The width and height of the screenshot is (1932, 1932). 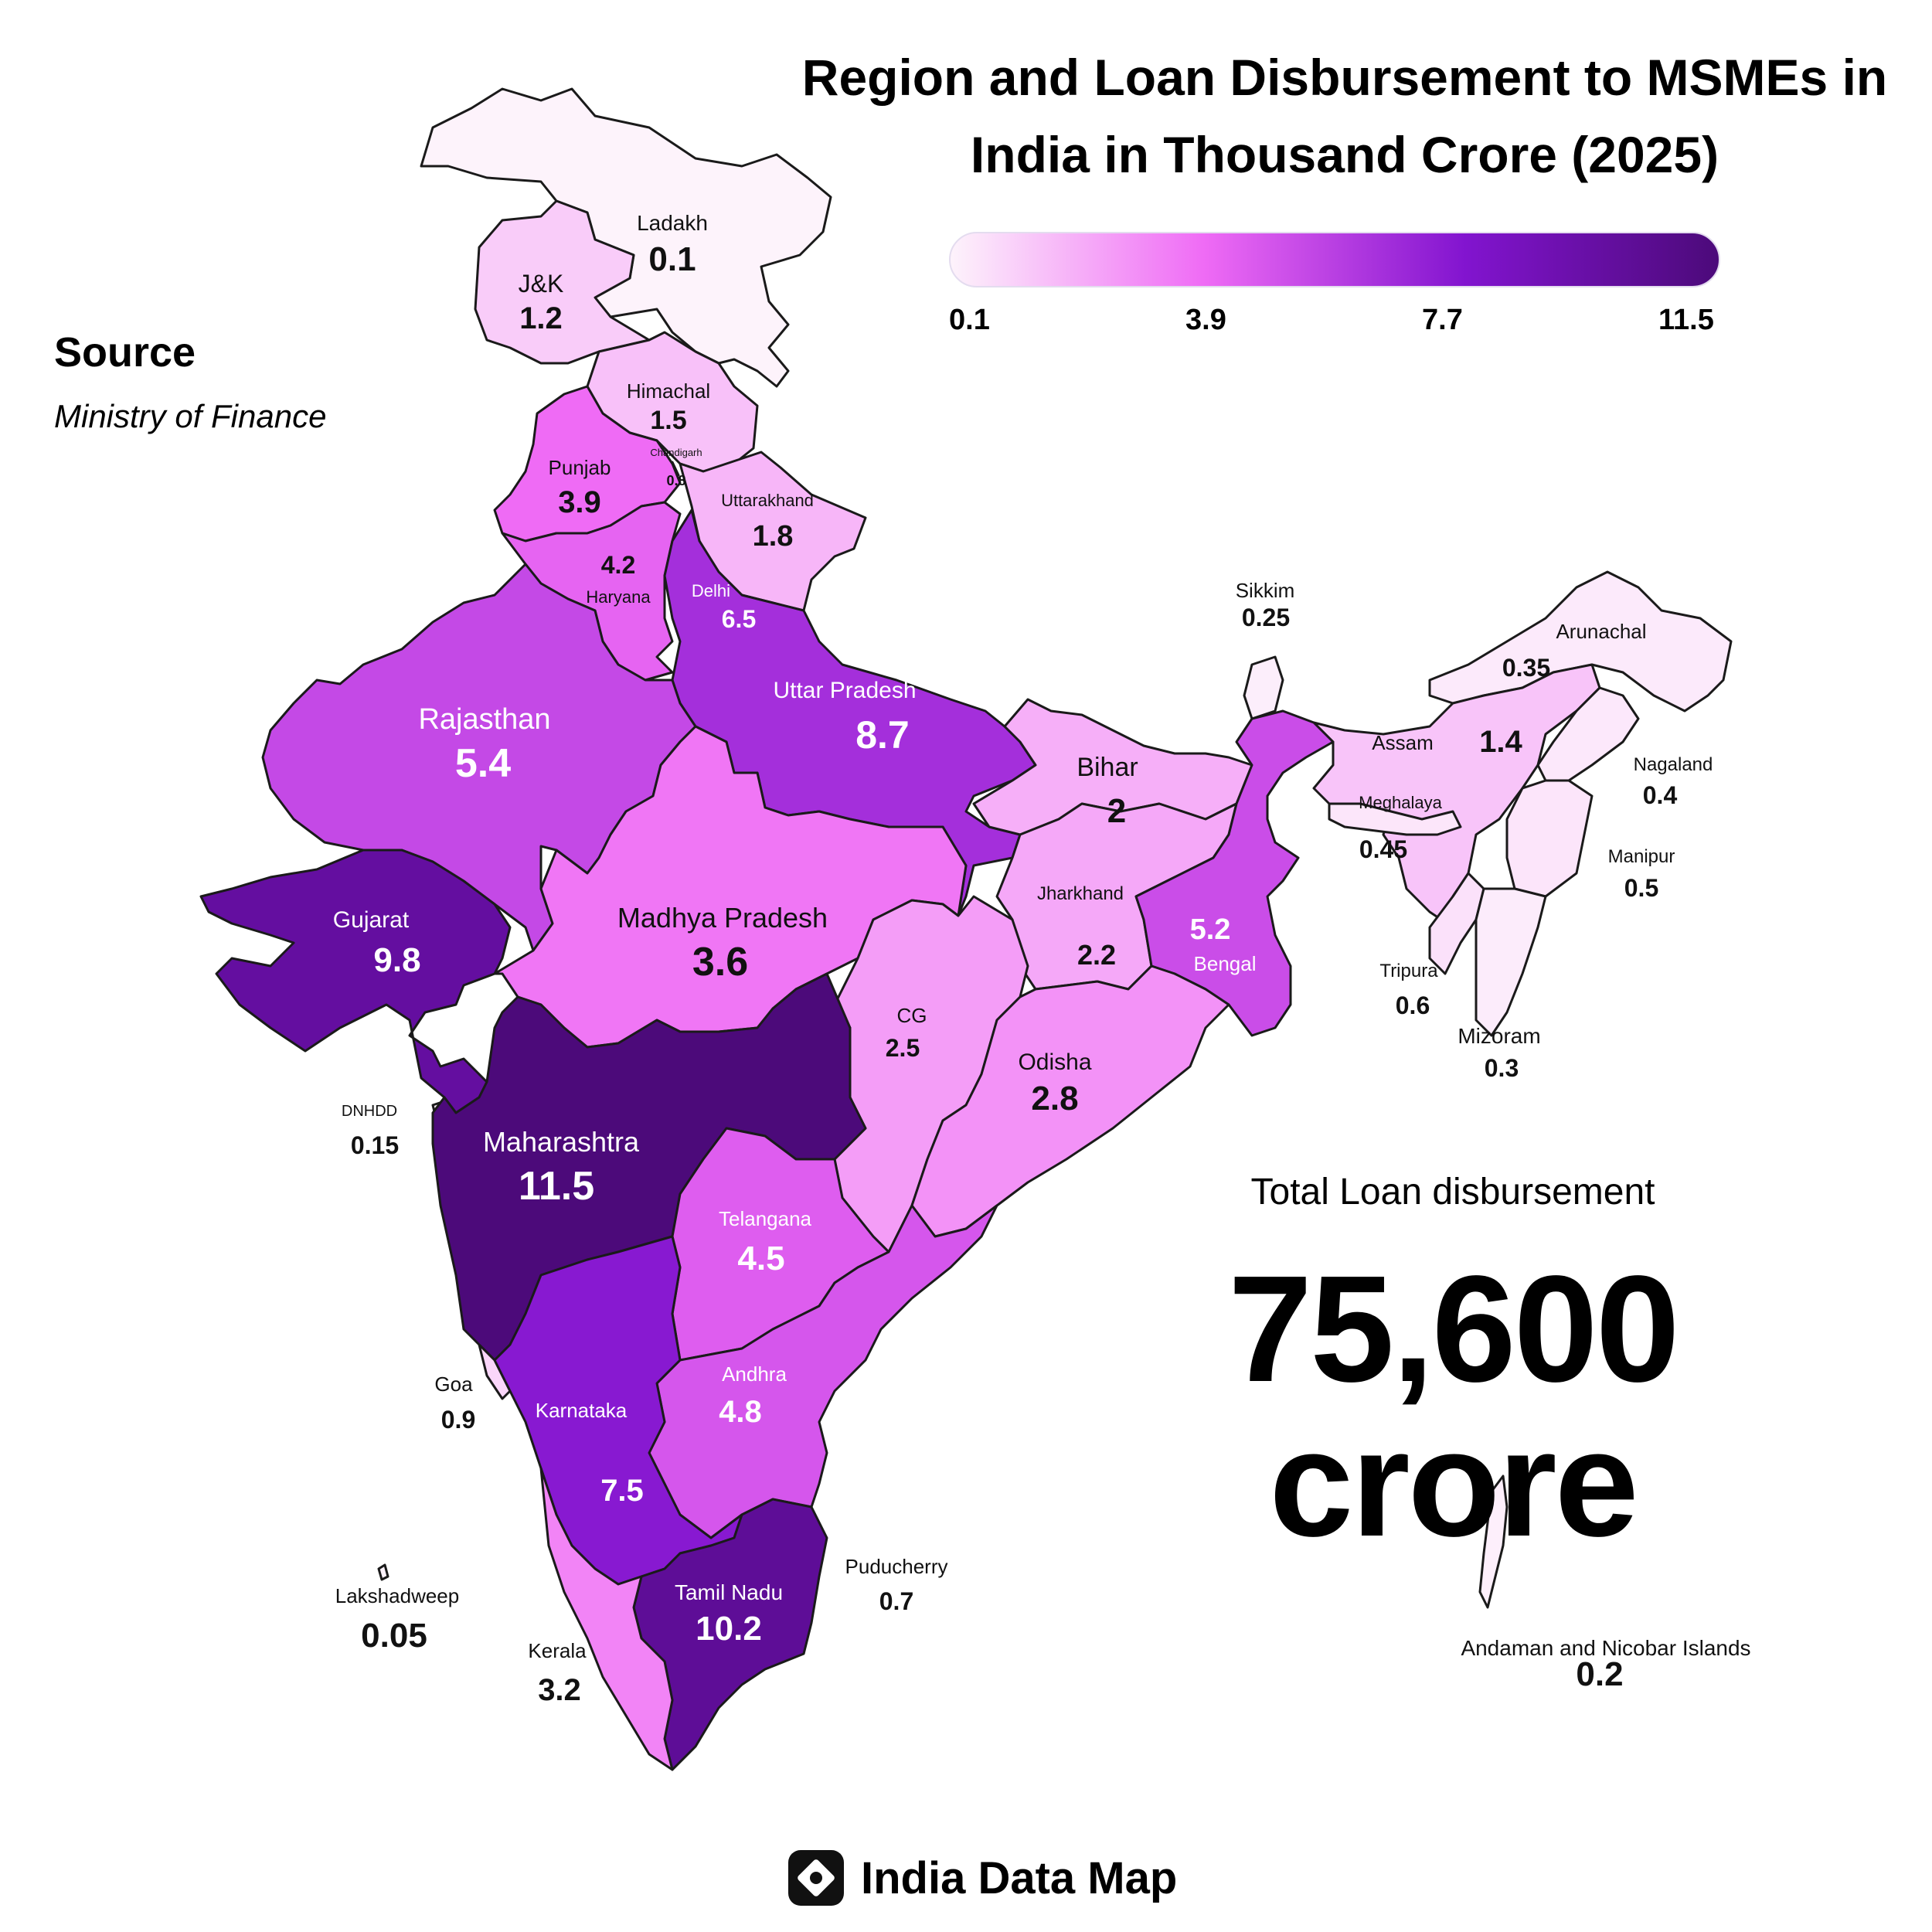 What do you see at coordinates (125, 353) in the screenshot?
I see `source-heading: Source` at bounding box center [125, 353].